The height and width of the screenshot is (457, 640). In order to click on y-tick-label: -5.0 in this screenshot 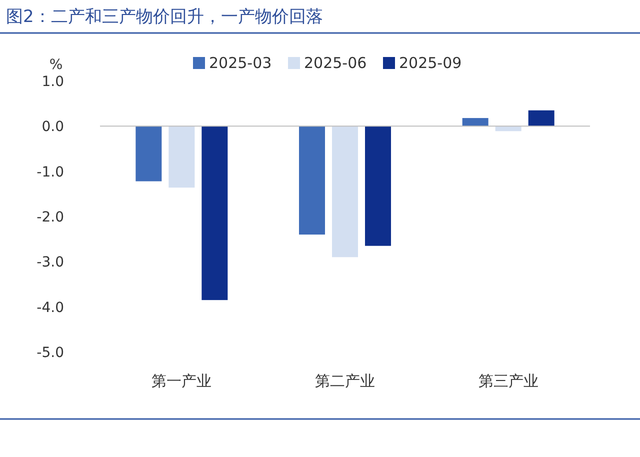, I will do `click(50, 353)`.